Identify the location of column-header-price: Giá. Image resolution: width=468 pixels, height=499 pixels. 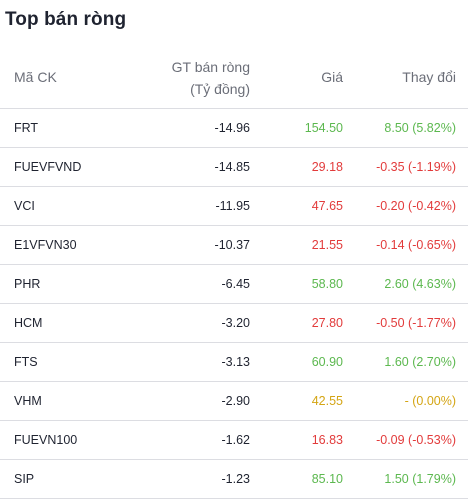
(332, 77).